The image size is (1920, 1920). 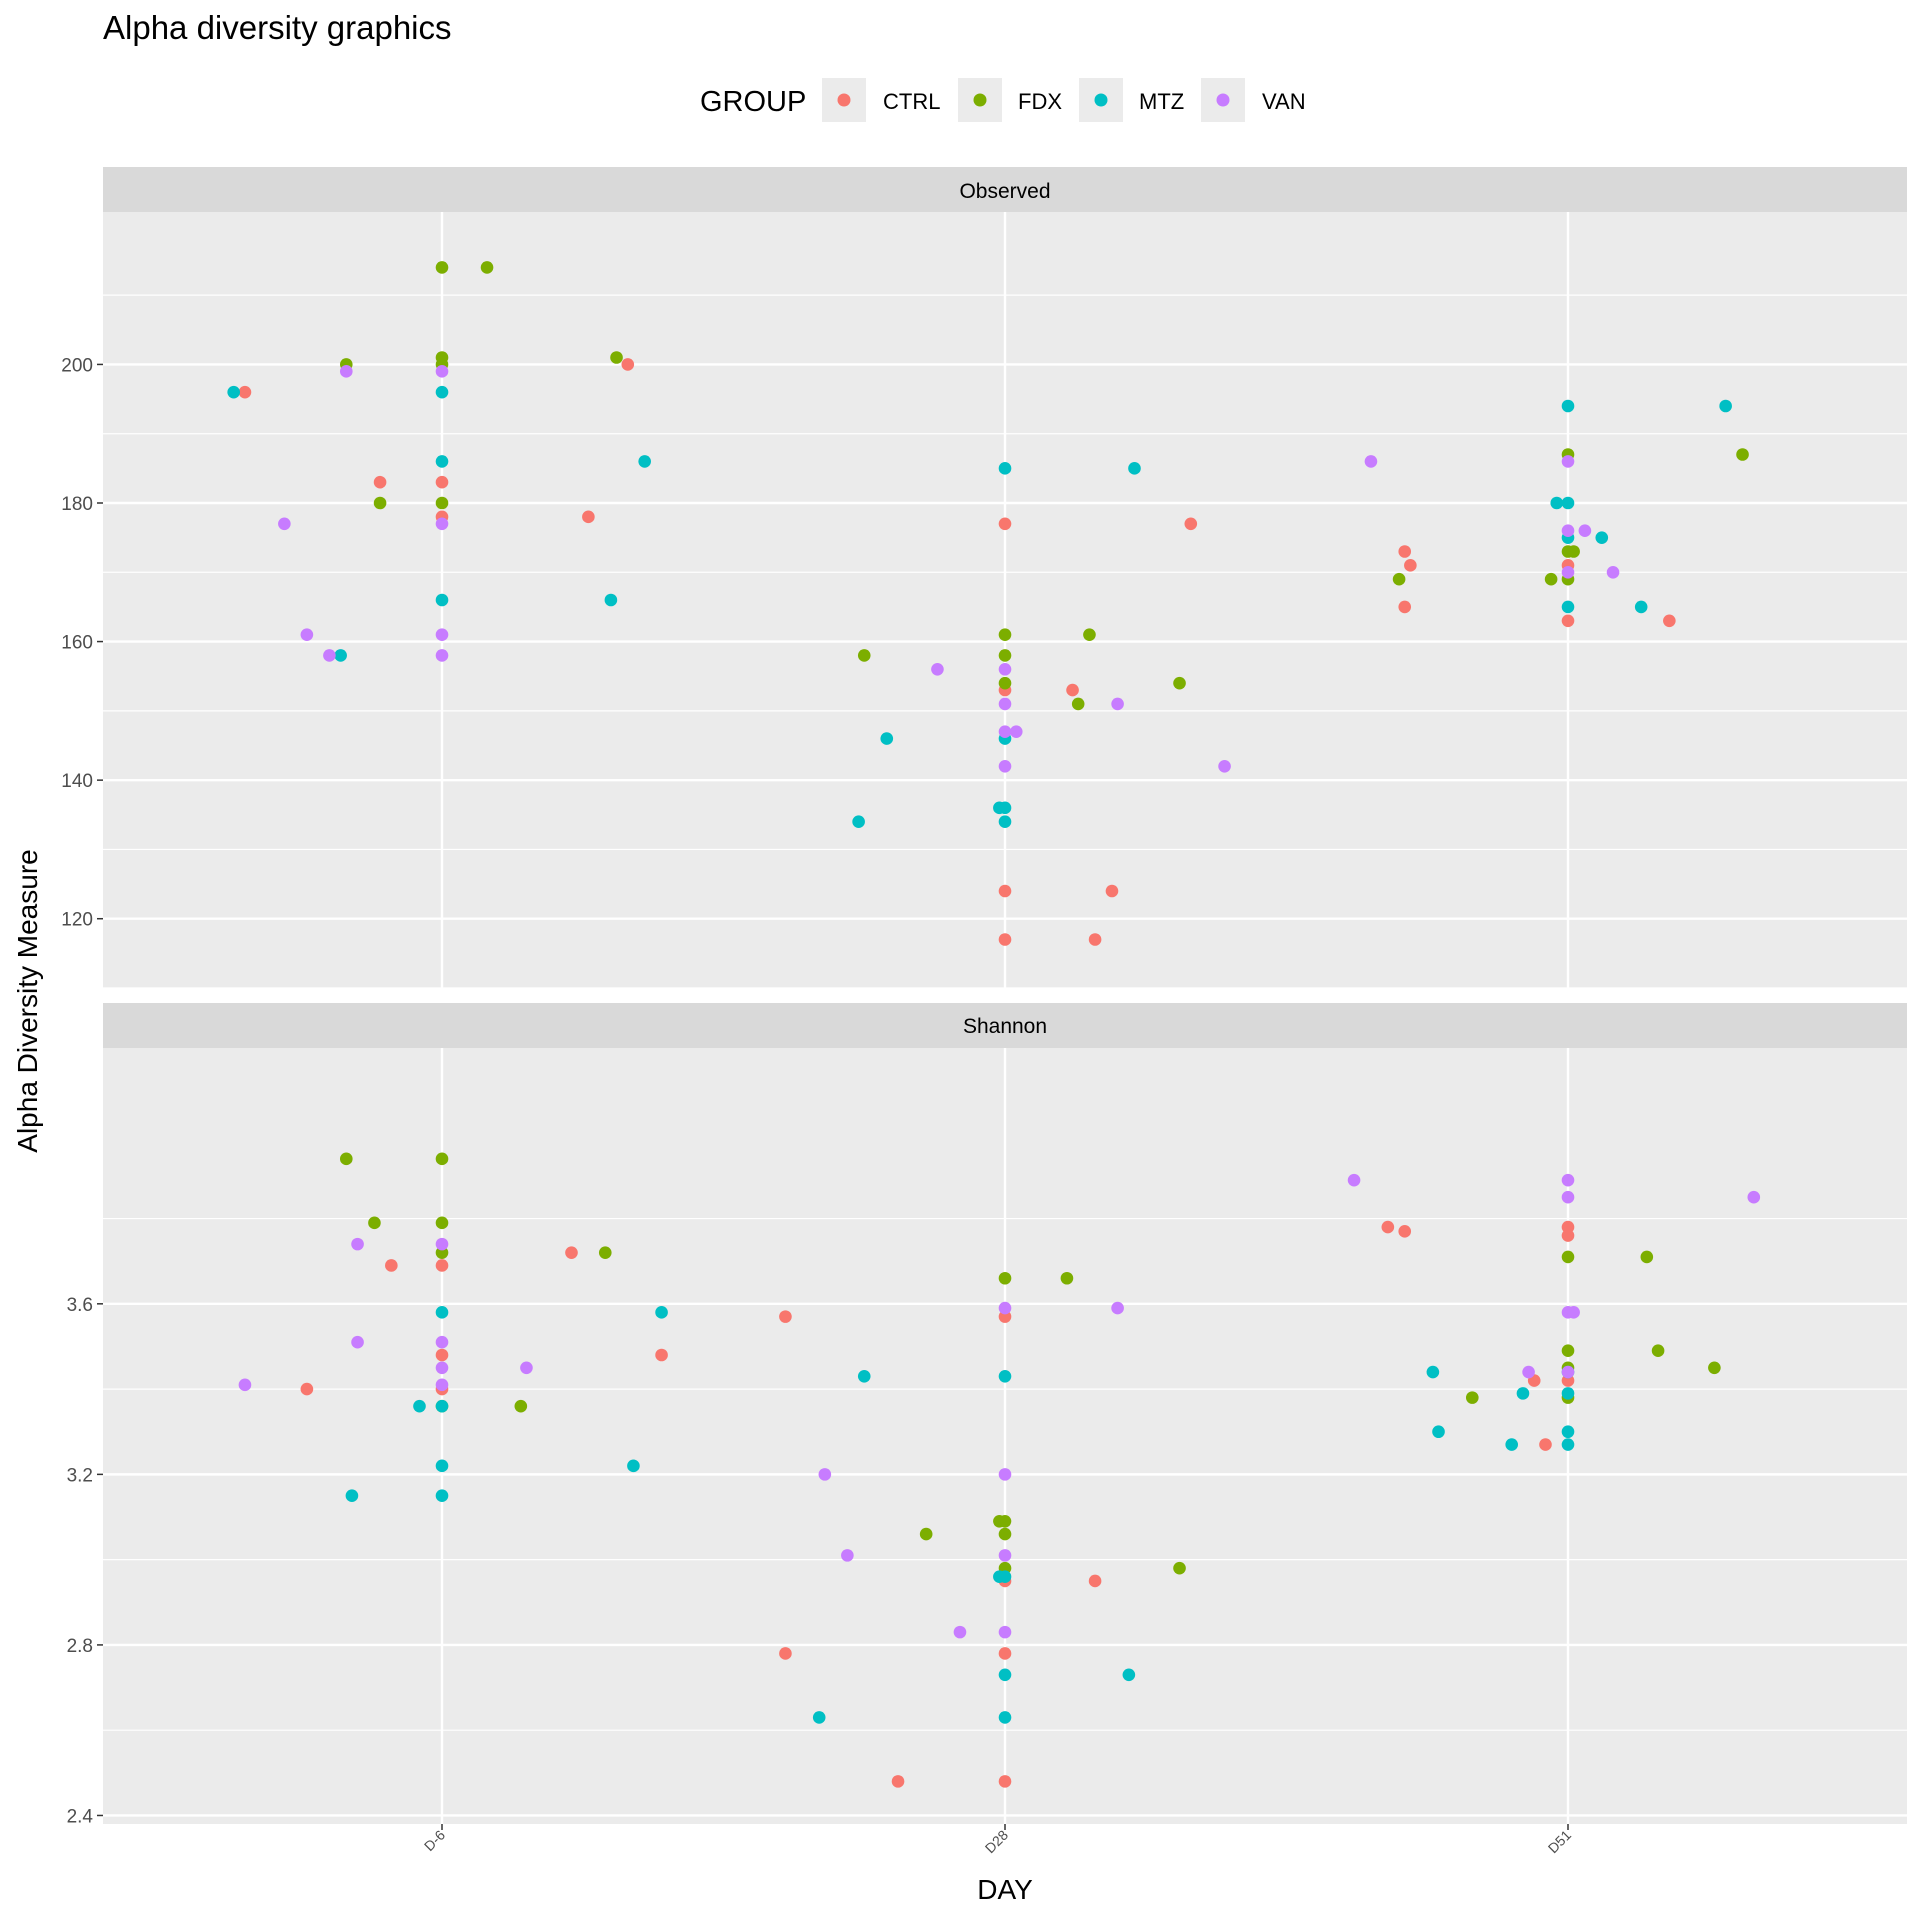 What do you see at coordinates (1101, 100) in the screenshot?
I see `legend-key-mtz` at bounding box center [1101, 100].